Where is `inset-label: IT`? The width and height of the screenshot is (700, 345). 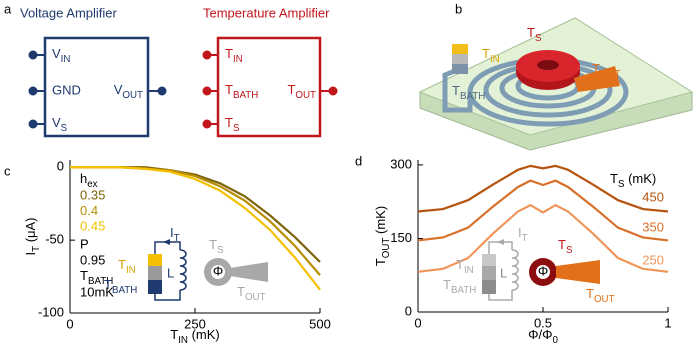 inset-label: IT is located at coordinates (175, 234).